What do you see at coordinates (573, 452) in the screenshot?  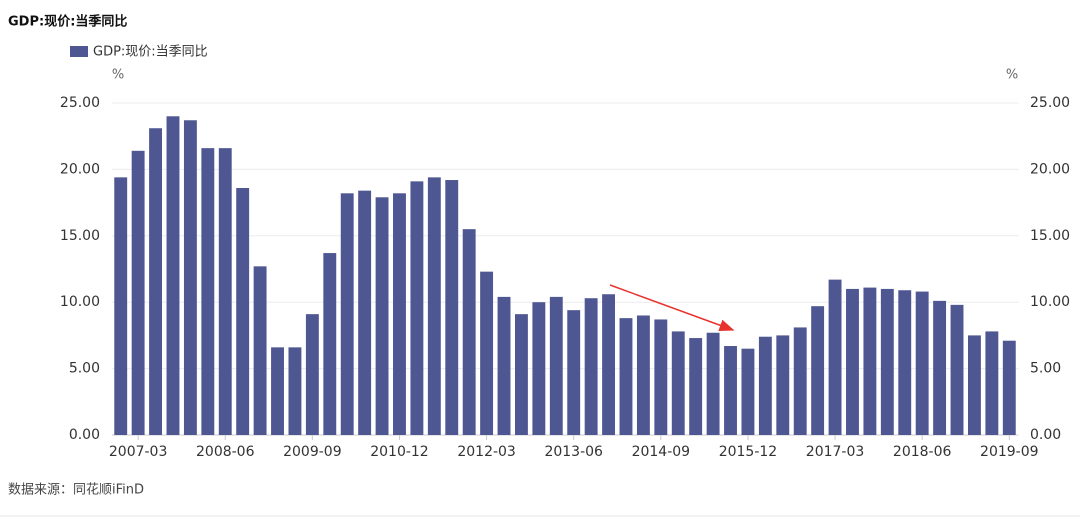 I see `x-tick-label: 2013-06` at bounding box center [573, 452].